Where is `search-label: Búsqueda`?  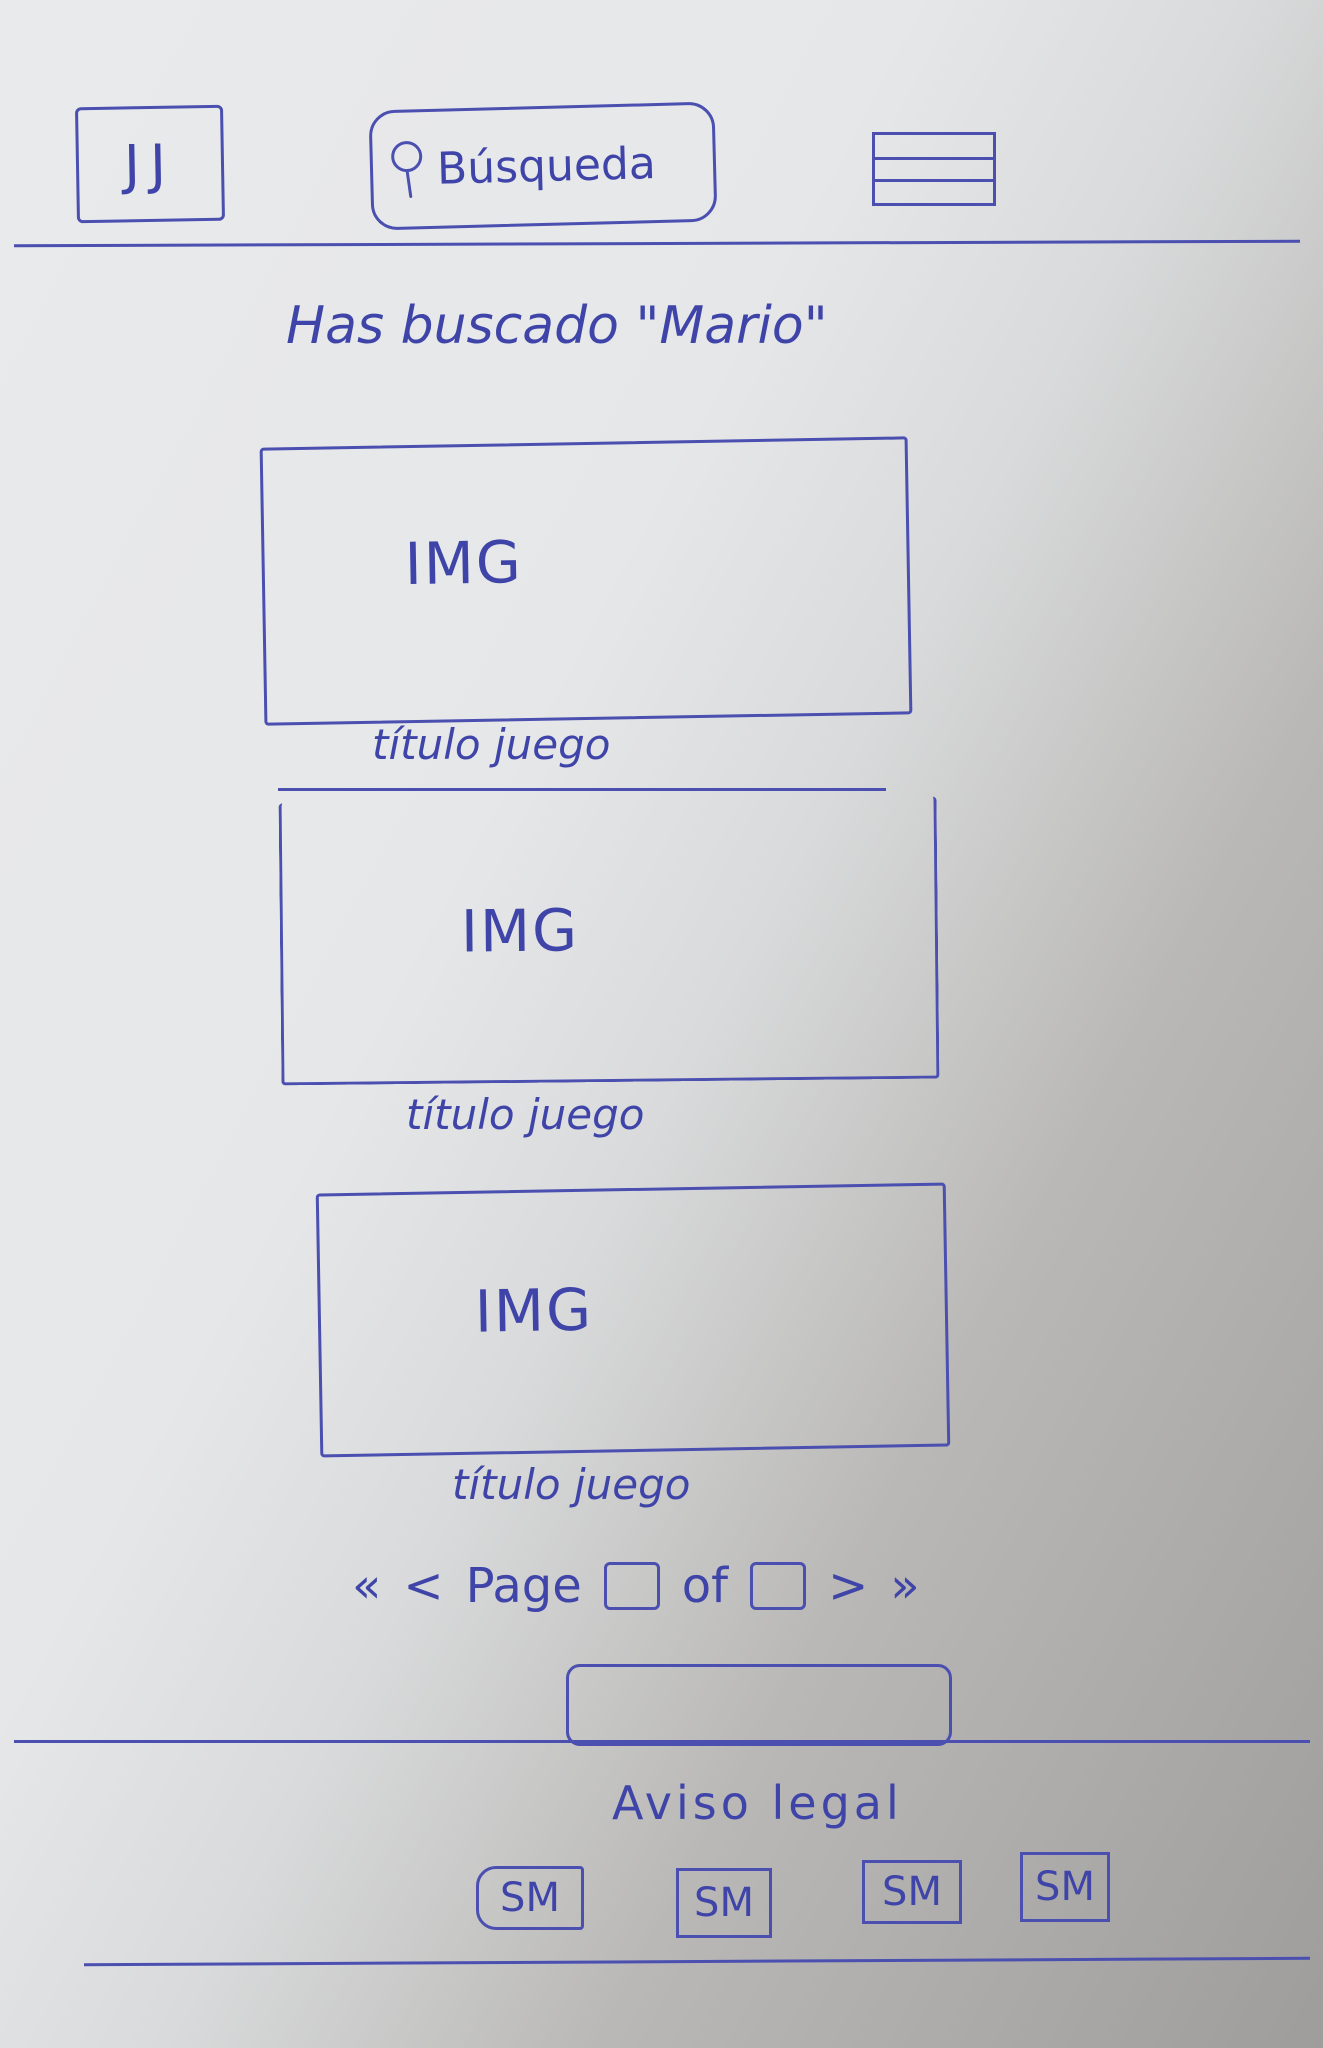
search-label: Búsqueda is located at coordinates (546, 166).